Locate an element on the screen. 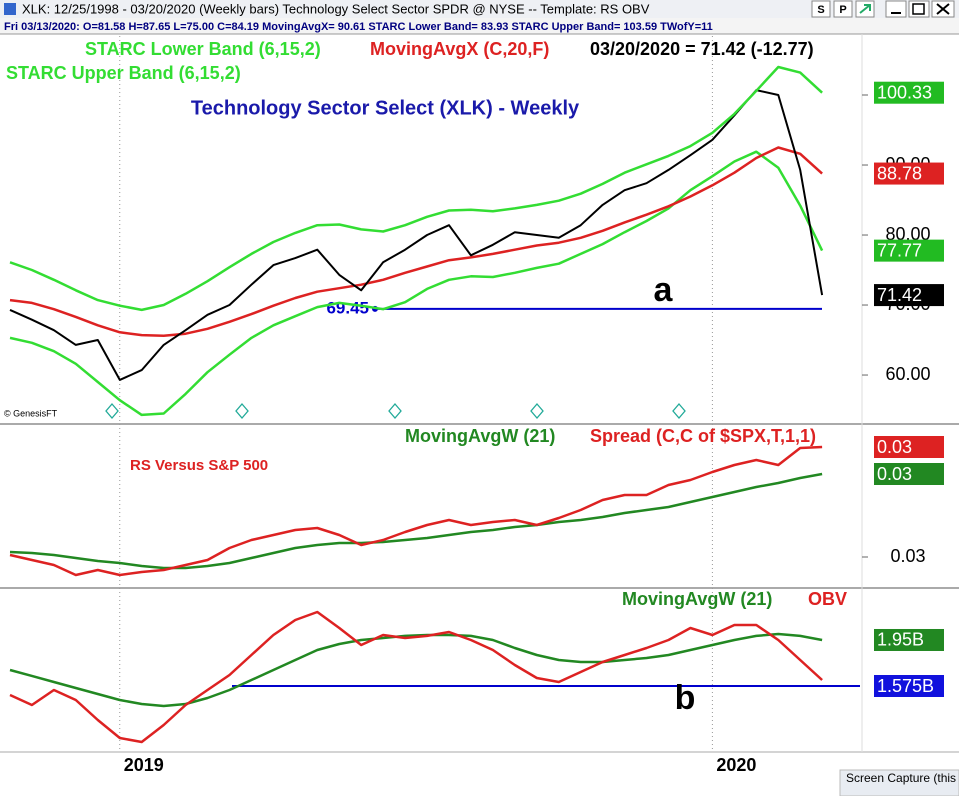  support-label: 69.45 is located at coordinates (347, 307).